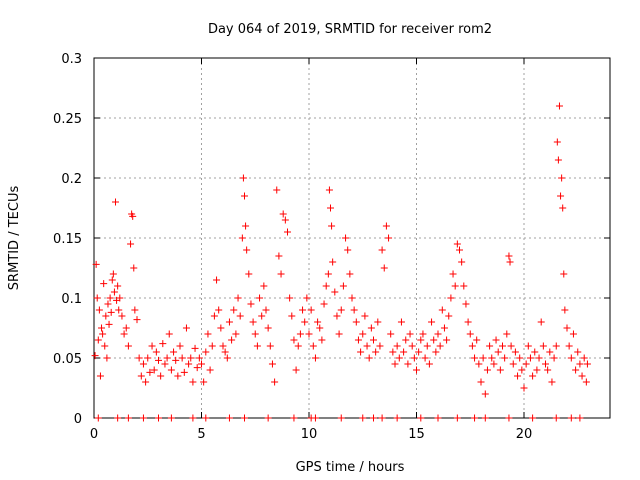 Image resolution: width=640 pixels, height=480 pixels. What do you see at coordinates (94, 434) in the screenshot?
I see `x-tick-label: 0` at bounding box center [94, 434].